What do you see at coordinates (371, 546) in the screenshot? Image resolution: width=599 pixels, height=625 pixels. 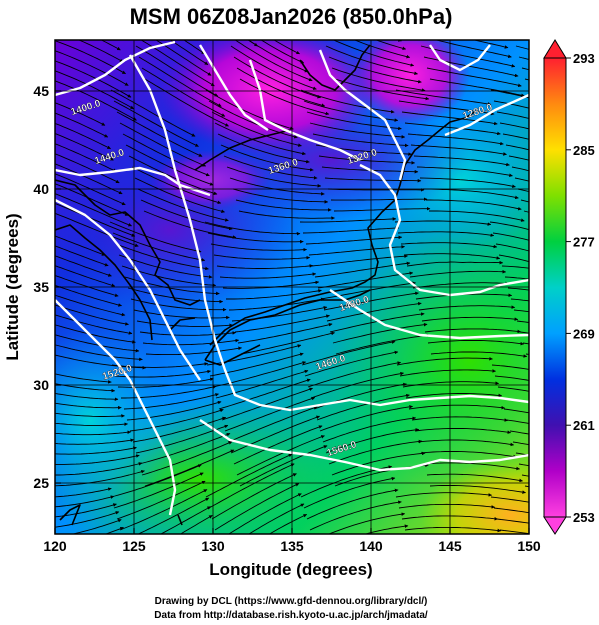 I see `x-tick-label-140: 140` at bounding box center [371, 546].